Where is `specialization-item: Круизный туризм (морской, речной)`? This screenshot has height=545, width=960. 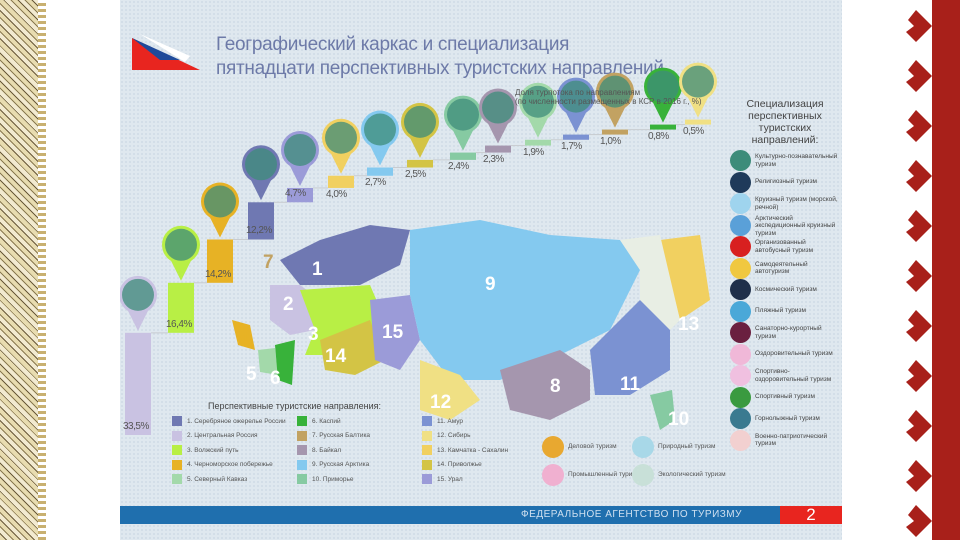 specialization-item: Круизный туризм (морской, речной) is located at coordinates (786, 203).